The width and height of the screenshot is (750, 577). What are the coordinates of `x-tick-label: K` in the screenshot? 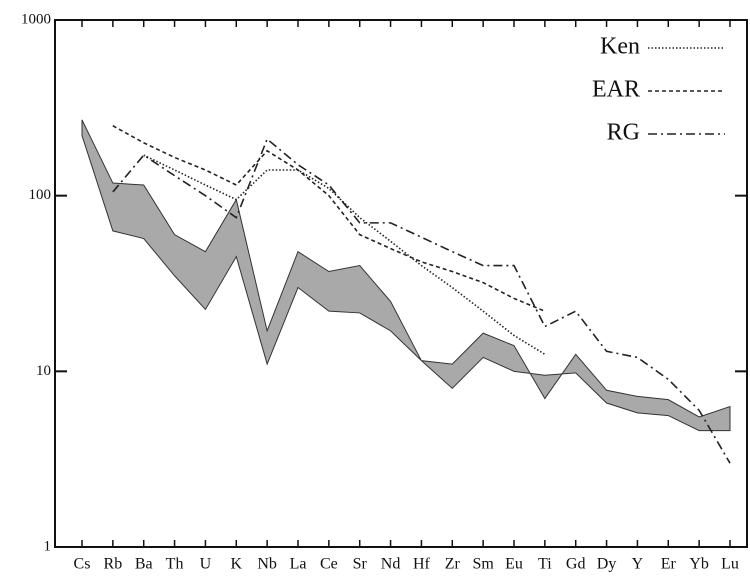 It's located at (237, 564).